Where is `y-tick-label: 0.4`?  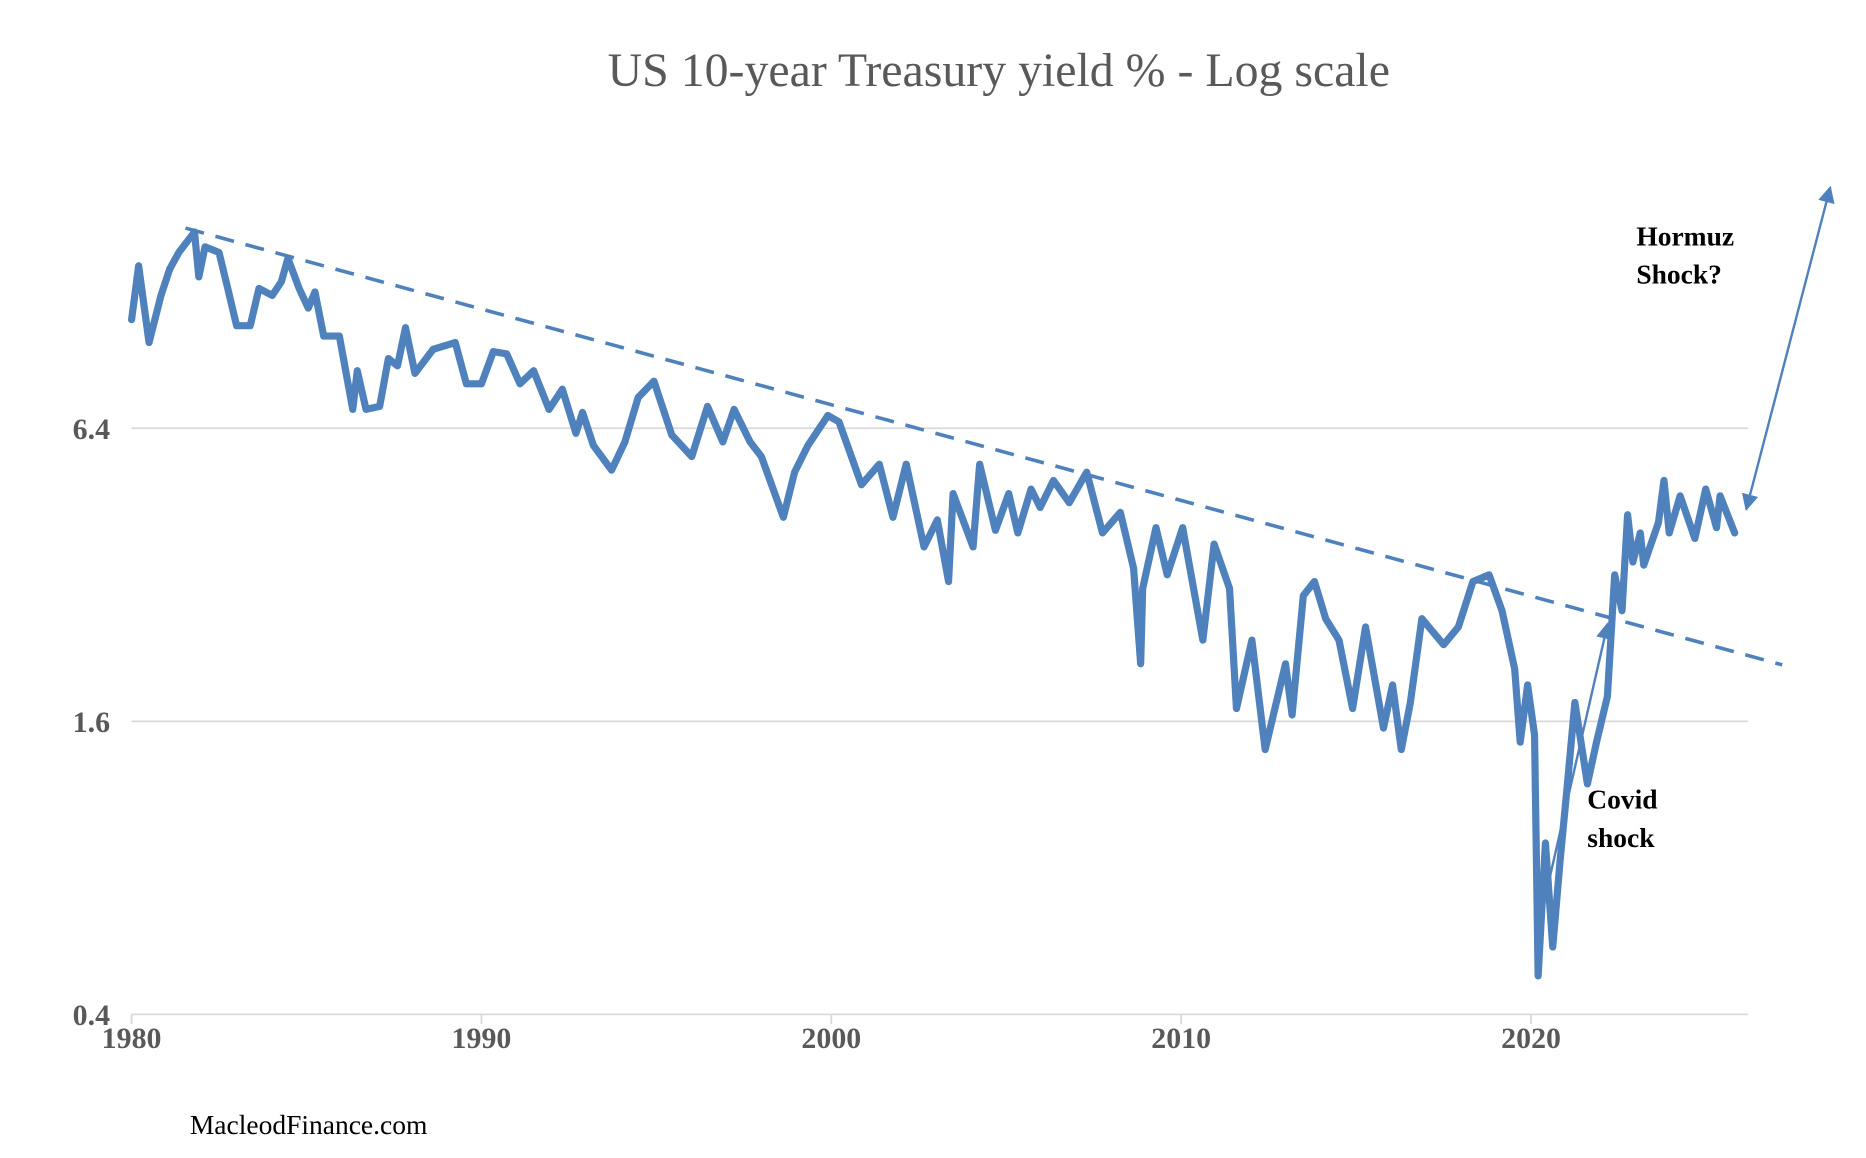
y-tick-label: 0.4 is located at coordinates (91, 1015).